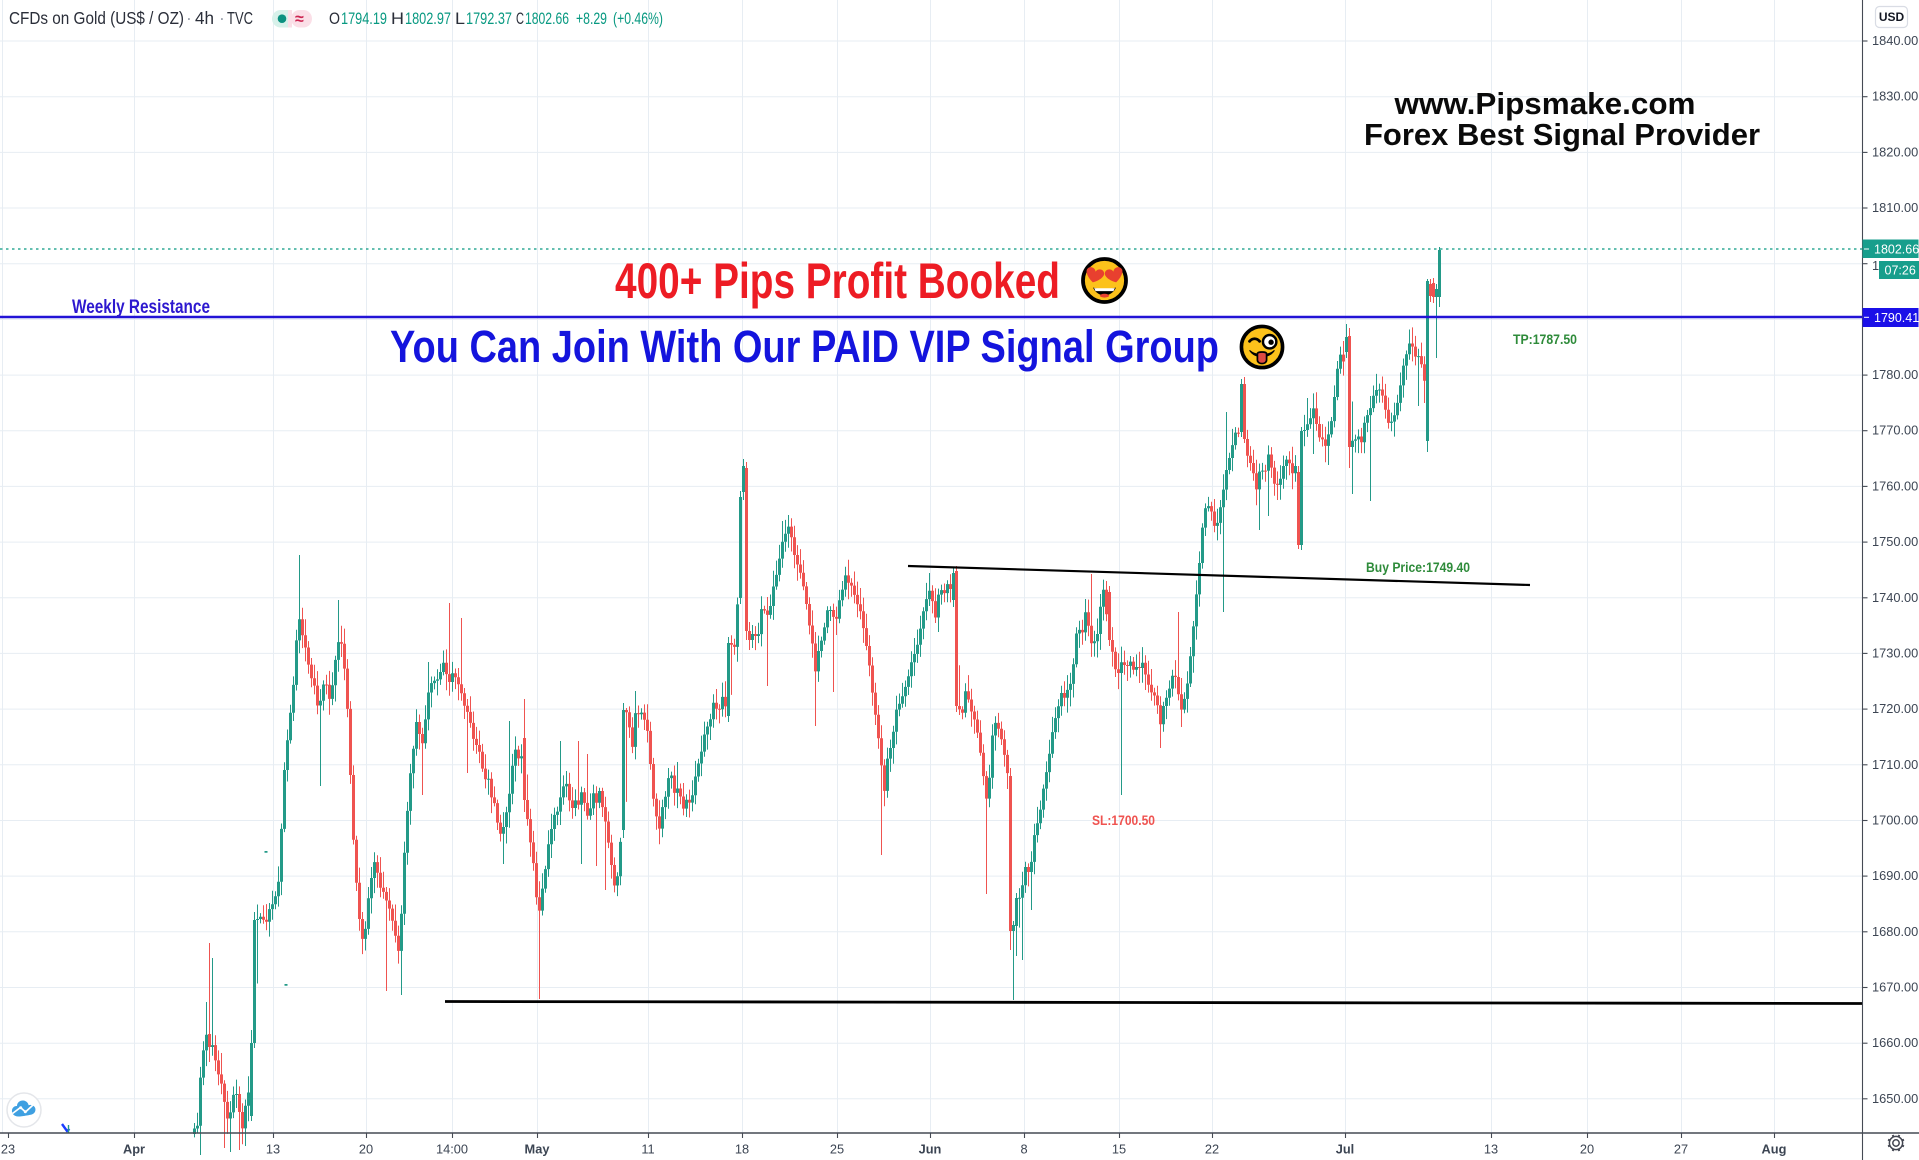  What do you see at coordinates (837, 281) in the screenshot?
I see `svg-text: 400+ Pips Profit Booked` at bounding box center [837, 281].